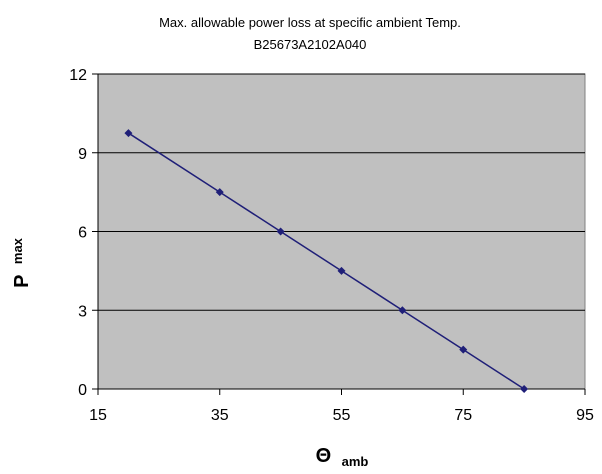 The image size is (602, 474). Describe the element at coordinates (310, 44) in the screenshot. I see `chart-subtitle: B25673A2102A040` at that location.